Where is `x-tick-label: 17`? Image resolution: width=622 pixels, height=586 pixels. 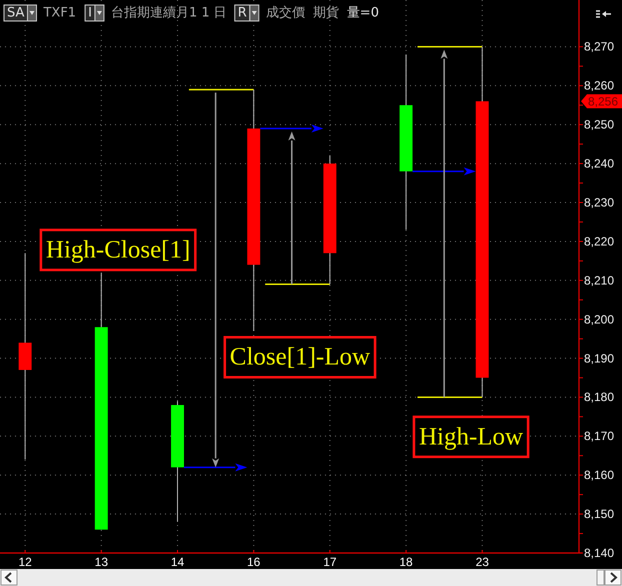 x-tick-label: 17 is located at coordinates (330, 562).